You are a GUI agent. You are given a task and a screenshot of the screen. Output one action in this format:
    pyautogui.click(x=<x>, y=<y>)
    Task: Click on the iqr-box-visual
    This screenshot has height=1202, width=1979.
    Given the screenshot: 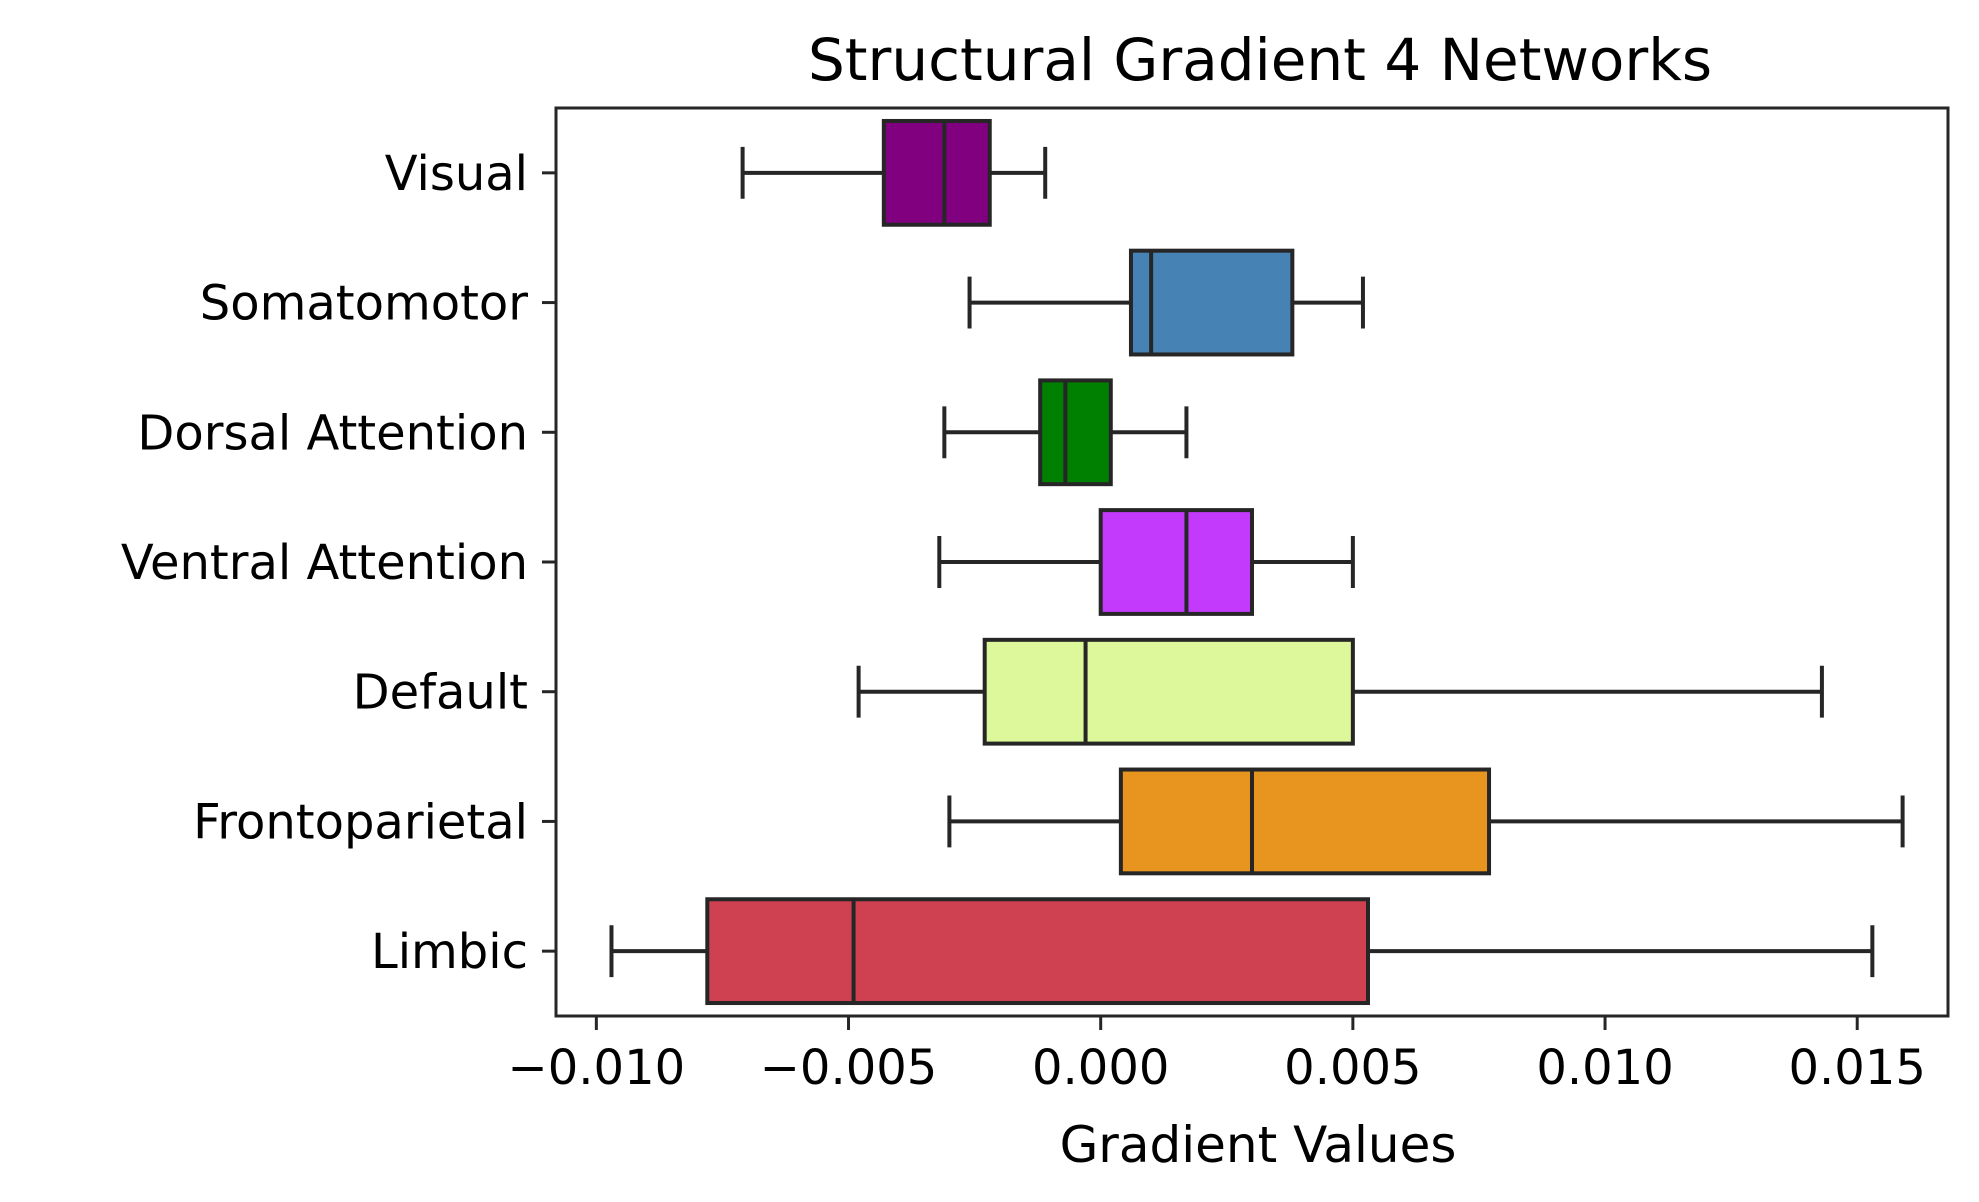 What is the action you would take?
    pyautogui.click(x=936, y=172)
    